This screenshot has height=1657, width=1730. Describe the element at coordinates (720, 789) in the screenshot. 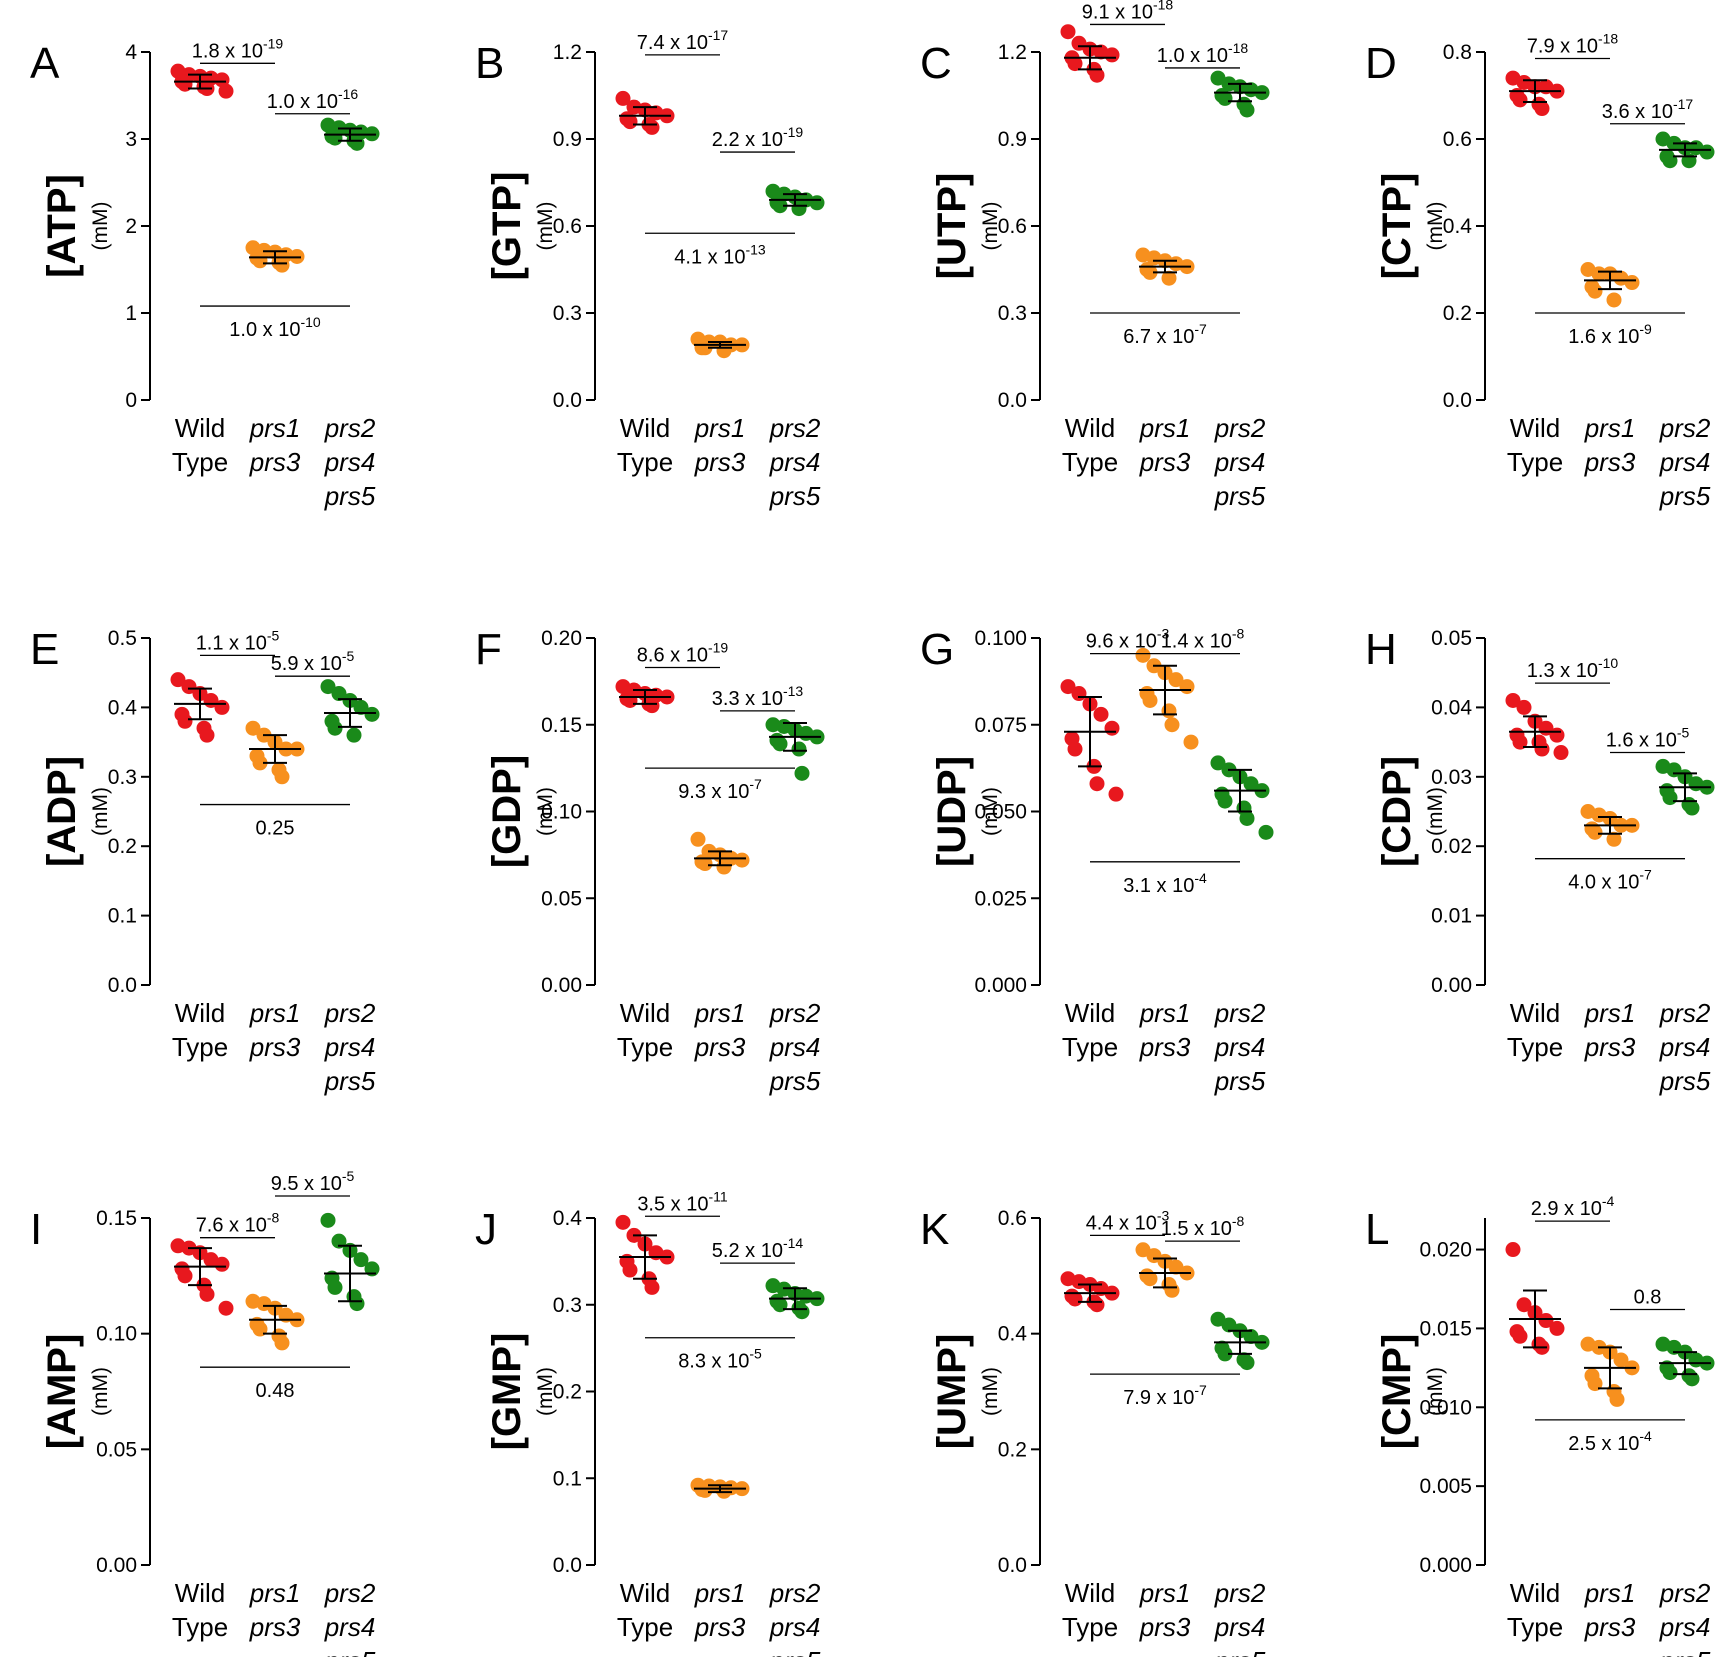

I see `p-value-label: 9.3 x 10⁻⁷` at that location.